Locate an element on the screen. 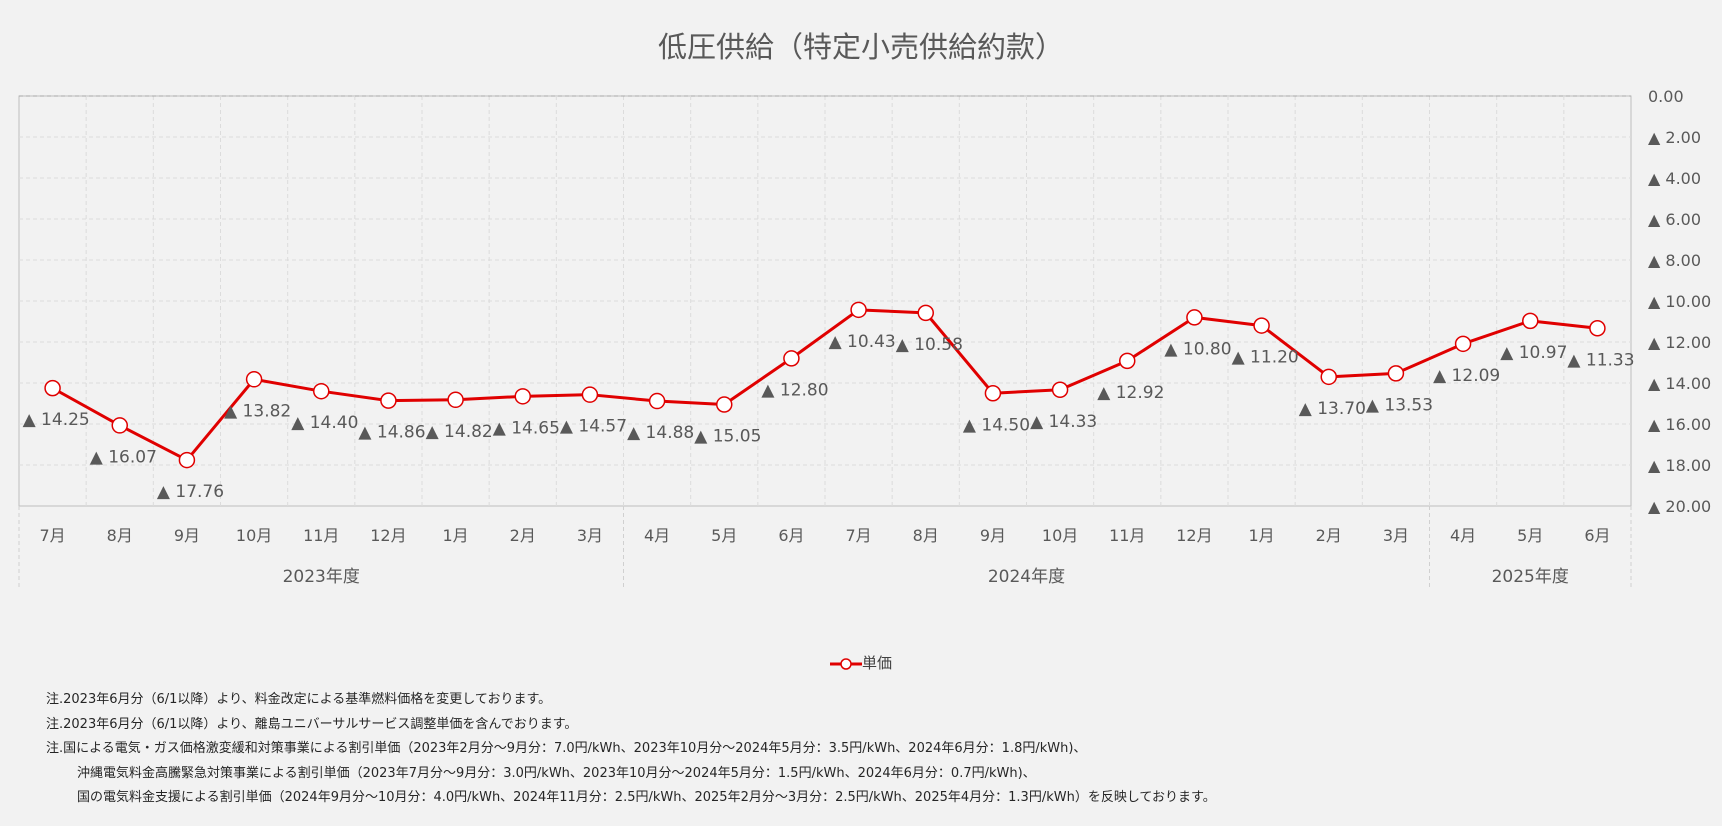  data-label: ▲ 14.25 is located at coordinates (56, 420).